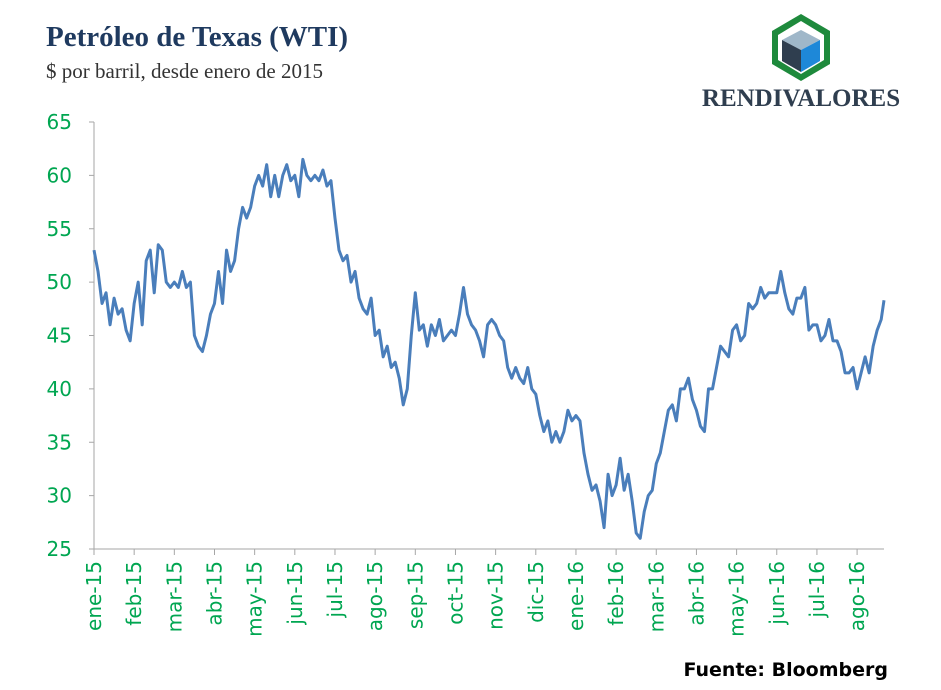 The image size is (941, 690). I want to click on y-tick-label: 65, so click(59, 122).